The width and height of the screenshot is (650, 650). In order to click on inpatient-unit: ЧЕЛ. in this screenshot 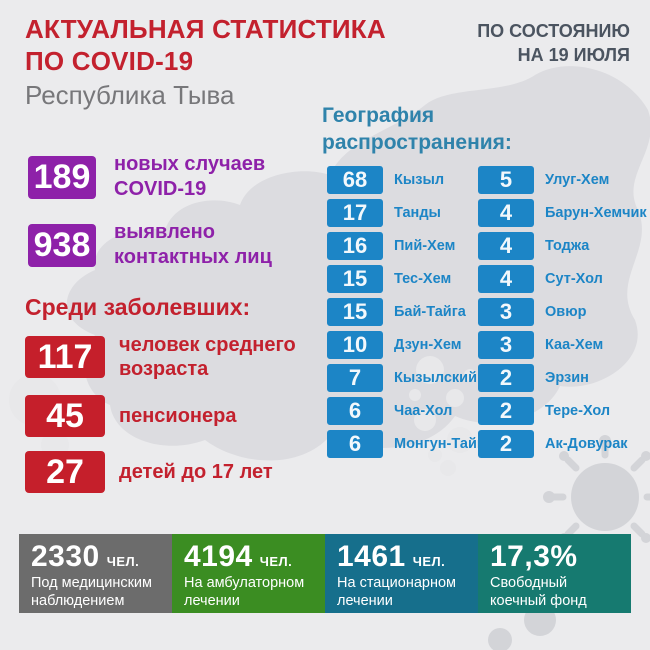, I will do `click(429, 561)`.